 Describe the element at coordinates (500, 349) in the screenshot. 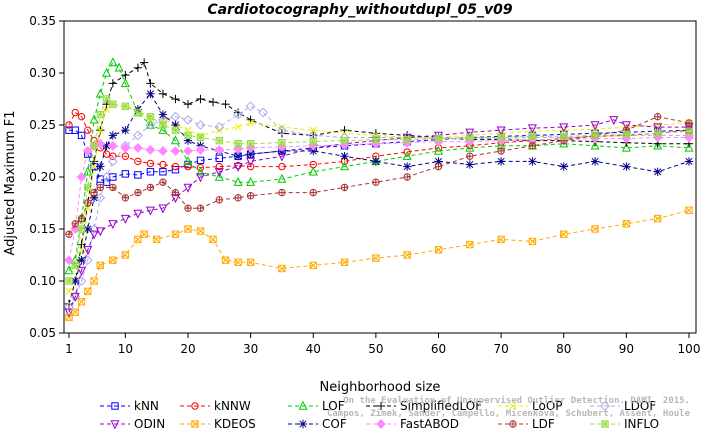

I see `x-tick-label: 70` at that location.